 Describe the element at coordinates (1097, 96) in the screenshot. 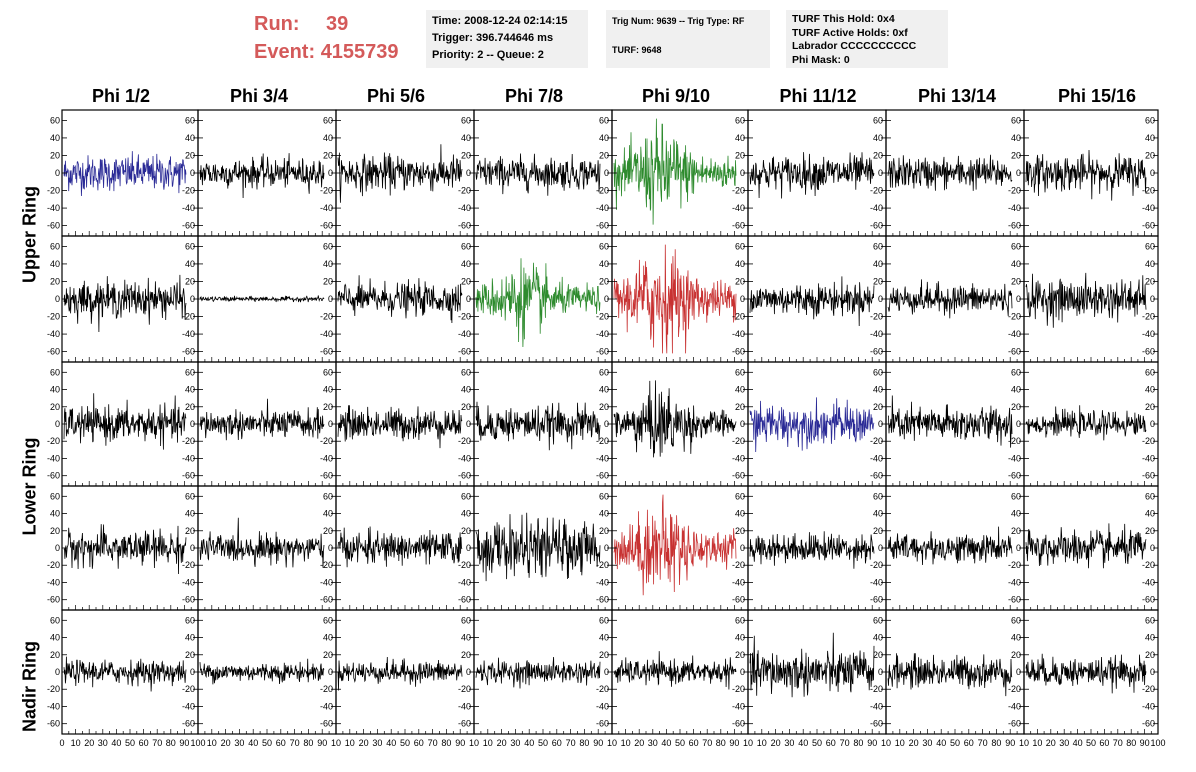

I see `phi-header-8: Phi 15/16` at that location.